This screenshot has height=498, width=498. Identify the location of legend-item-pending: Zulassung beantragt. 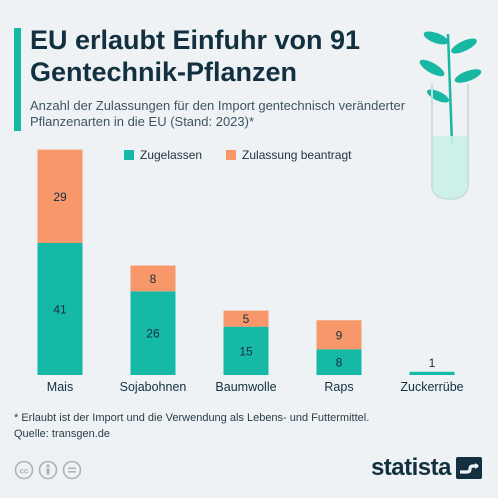
(288, 155).